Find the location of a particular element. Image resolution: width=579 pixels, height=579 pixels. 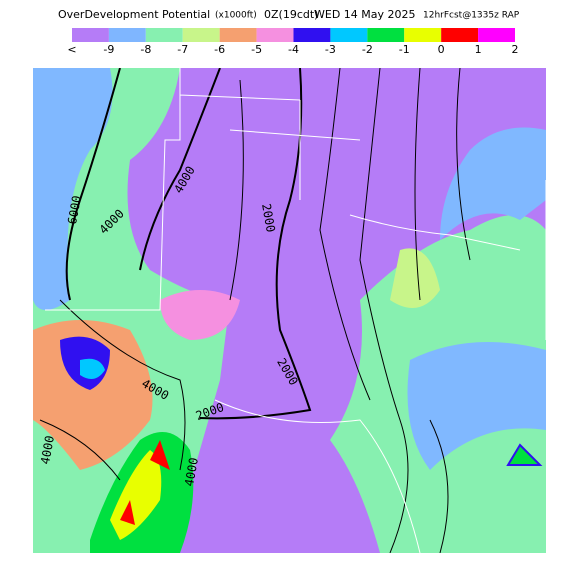

legend-label: -6 is located at coordinates (219, 49).